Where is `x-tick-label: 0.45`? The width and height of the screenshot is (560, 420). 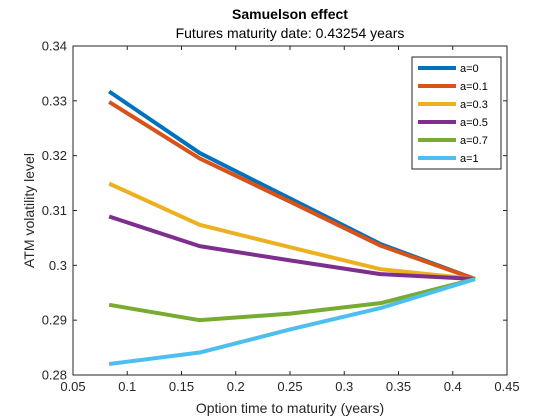
x-tick-label: 0.45 is located at coordinates (506, 386).